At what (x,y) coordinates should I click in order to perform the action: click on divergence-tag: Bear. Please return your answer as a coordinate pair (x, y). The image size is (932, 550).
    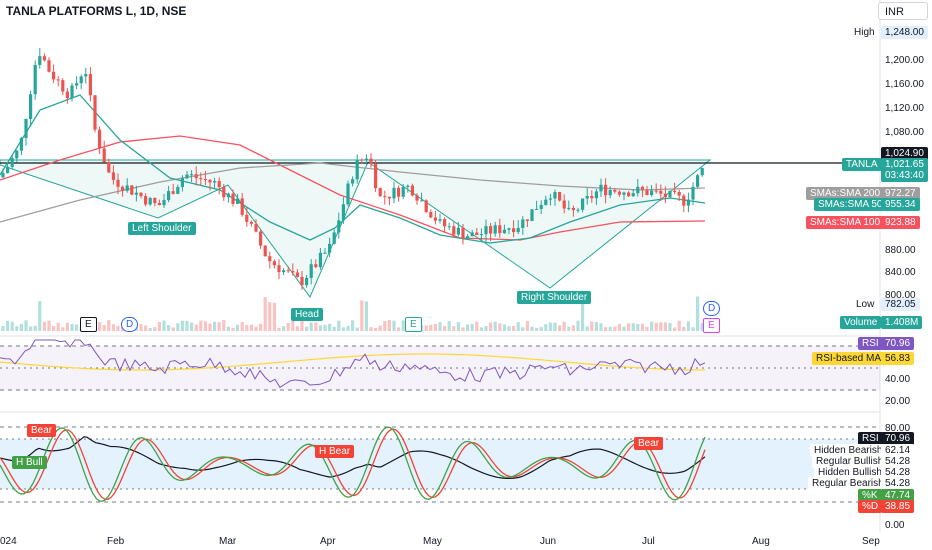
    Looking at the image, I should click on (649, 443).